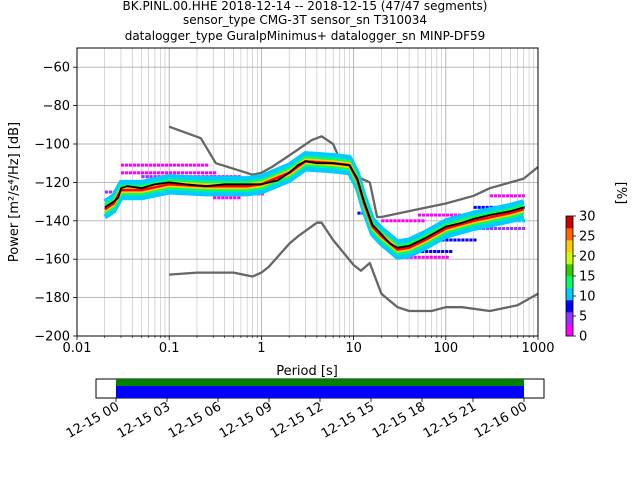 The height and width of the screenshot is (480, 640). I want to click on colorbar-label: [%], so click(620, 193).